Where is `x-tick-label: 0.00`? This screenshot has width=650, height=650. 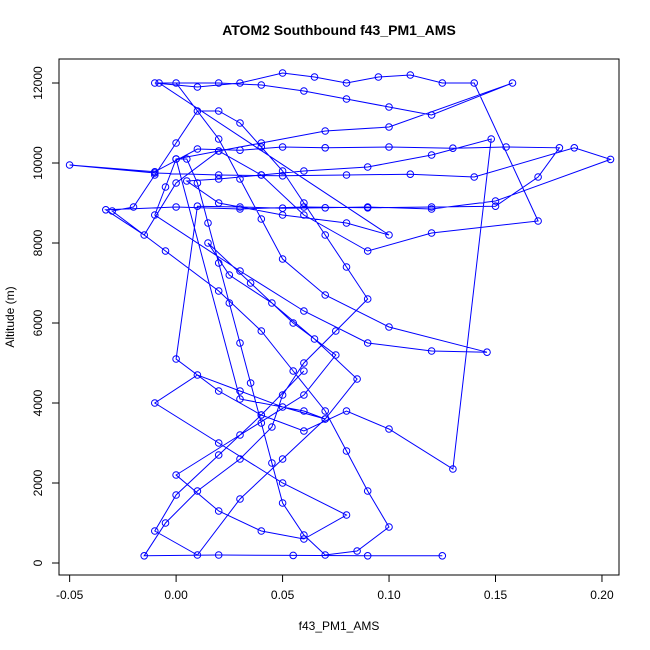
x-tick-label: 0.00 is located at coordinates (176, 595).